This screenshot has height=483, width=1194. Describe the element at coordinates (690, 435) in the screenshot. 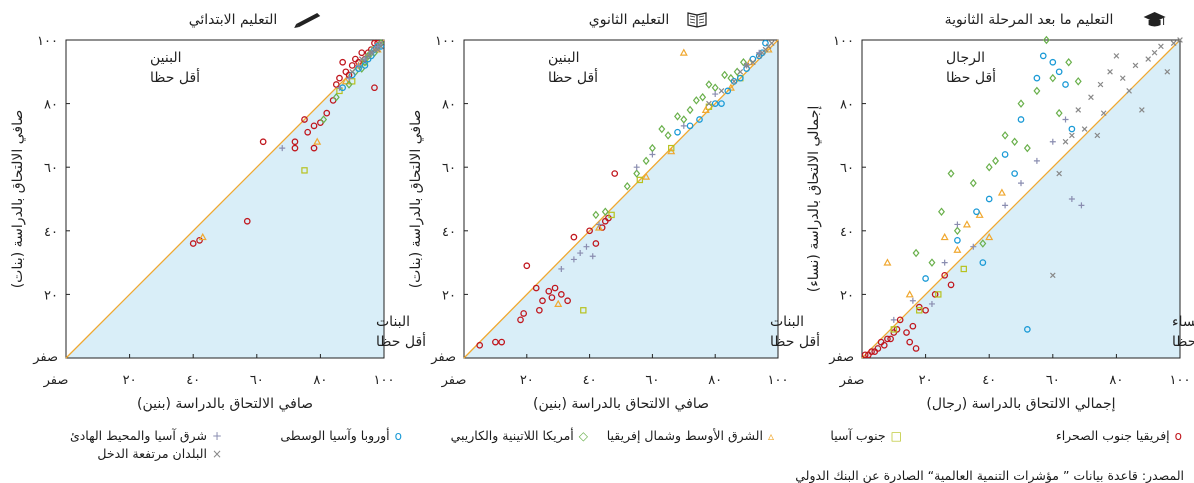

I see `legend-item: ▵ الشرق الأوسط وشمال إفريقيا` at that location.